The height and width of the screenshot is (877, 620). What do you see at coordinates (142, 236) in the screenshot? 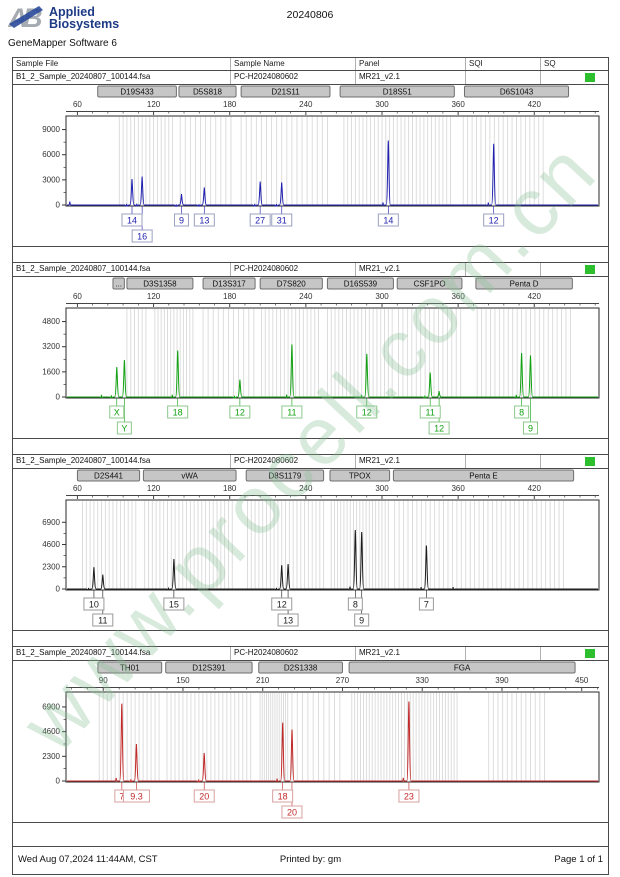
I see `allele-label: 16` at bounding box center [142, 236].